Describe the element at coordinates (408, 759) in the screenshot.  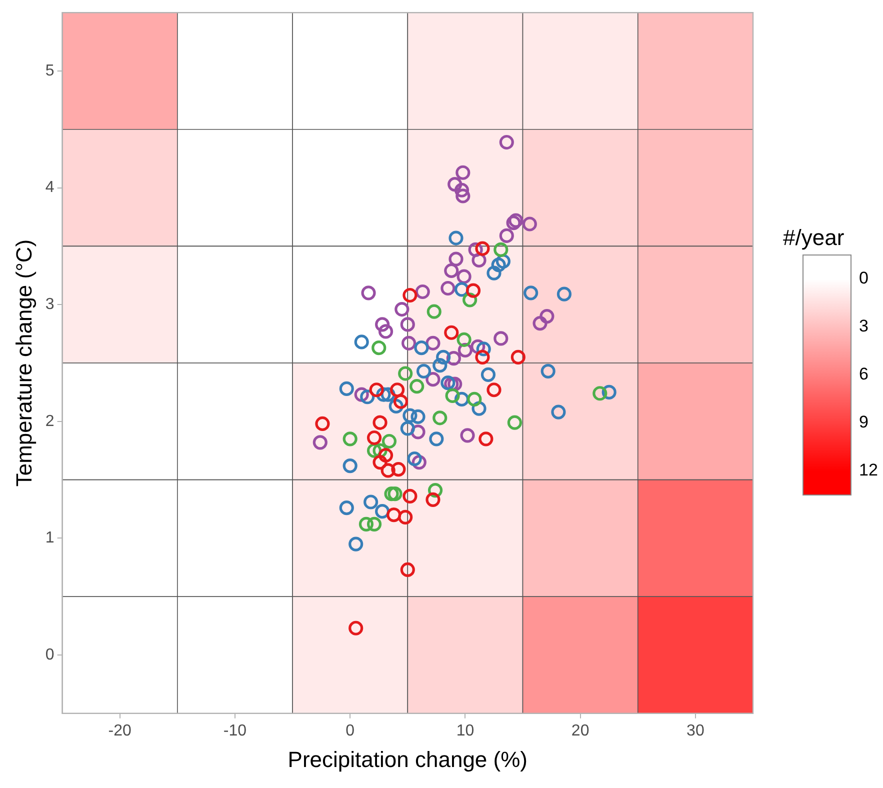
I see `x-axis-title: Precipitation change (%)` at that location.